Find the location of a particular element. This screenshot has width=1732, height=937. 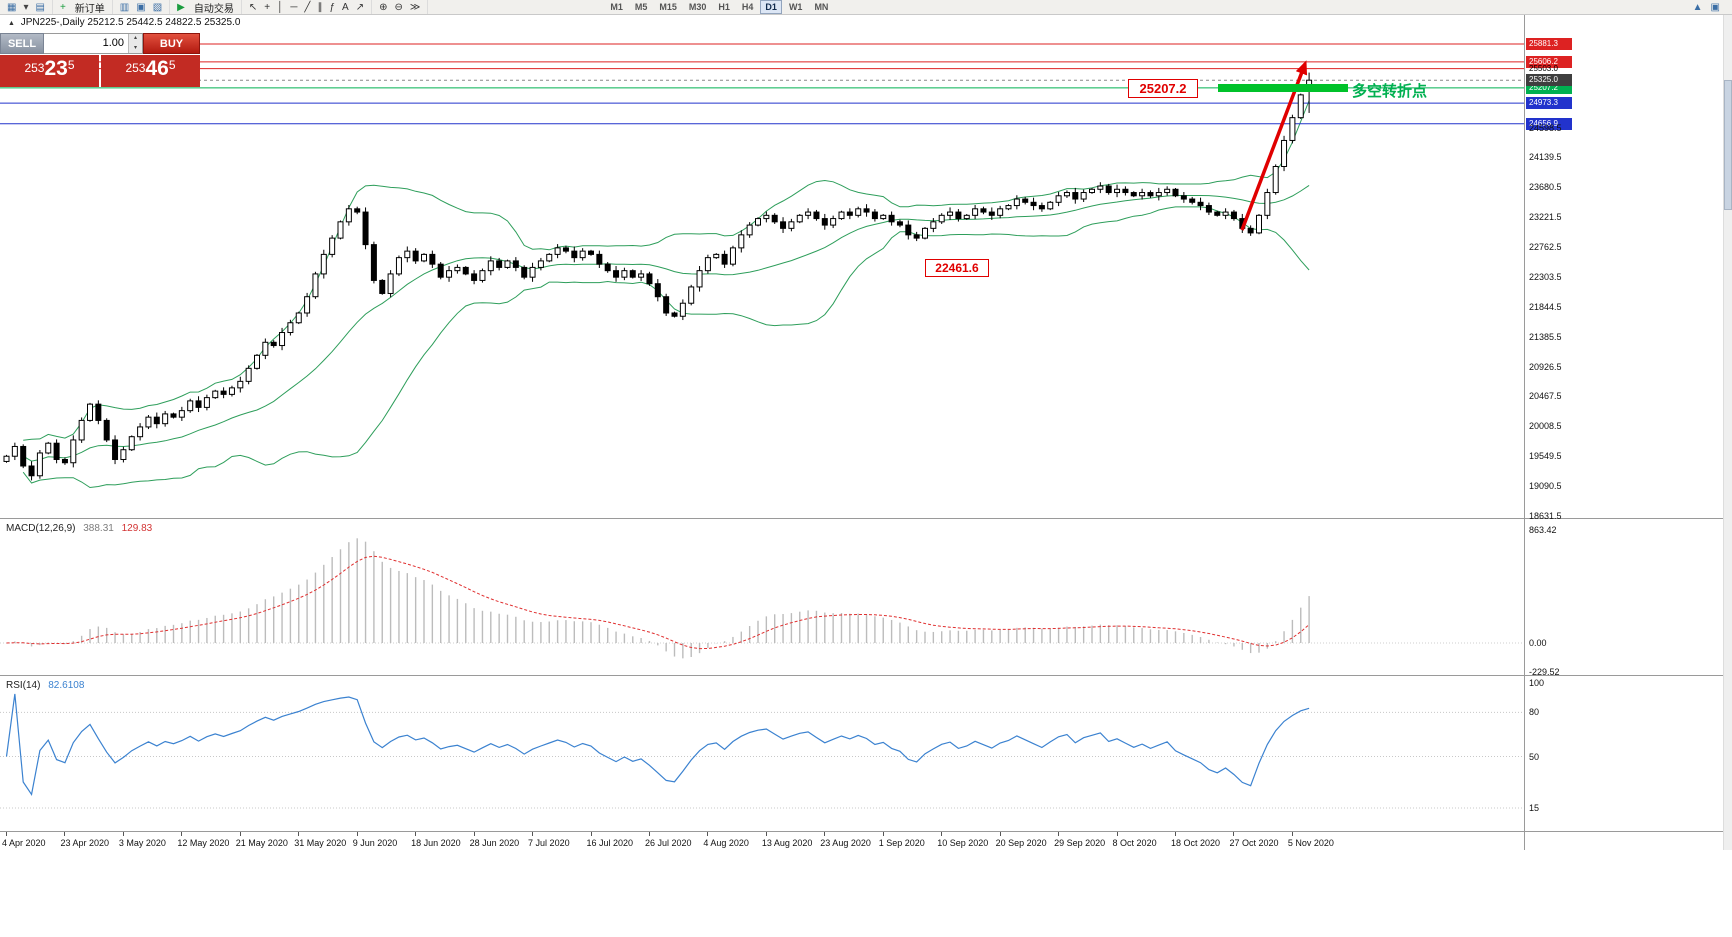

price-axis-label: 23221.5 is located at coordinates (1545, 217).